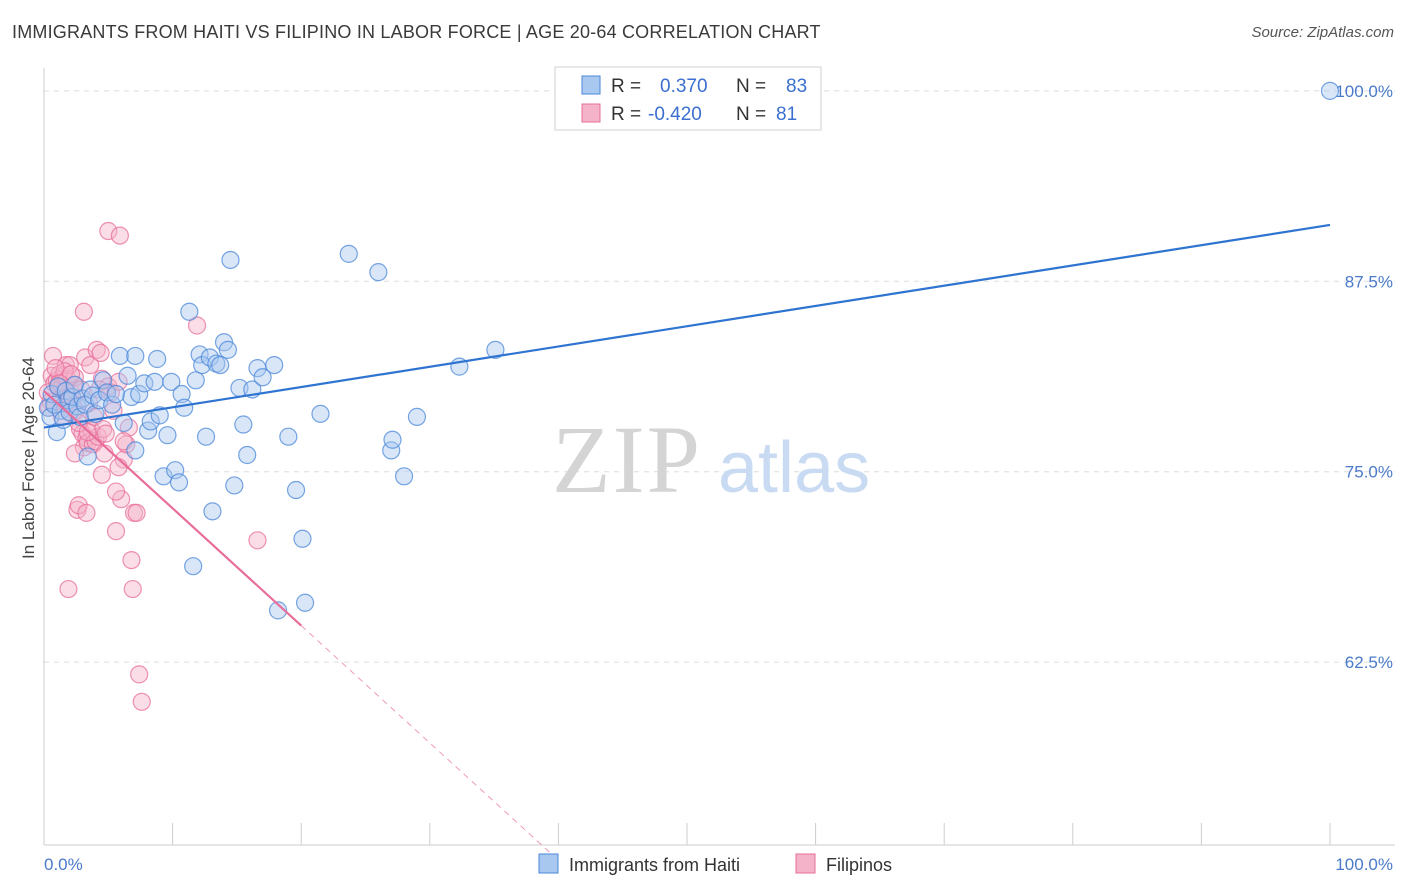 Image resolution: width=1406 pixels, height=892 pixels. Describe the element at coordinates (28, 458) in the screenshot. I see `y-axis-title: In Labor Force | Age 20-64` at that location.